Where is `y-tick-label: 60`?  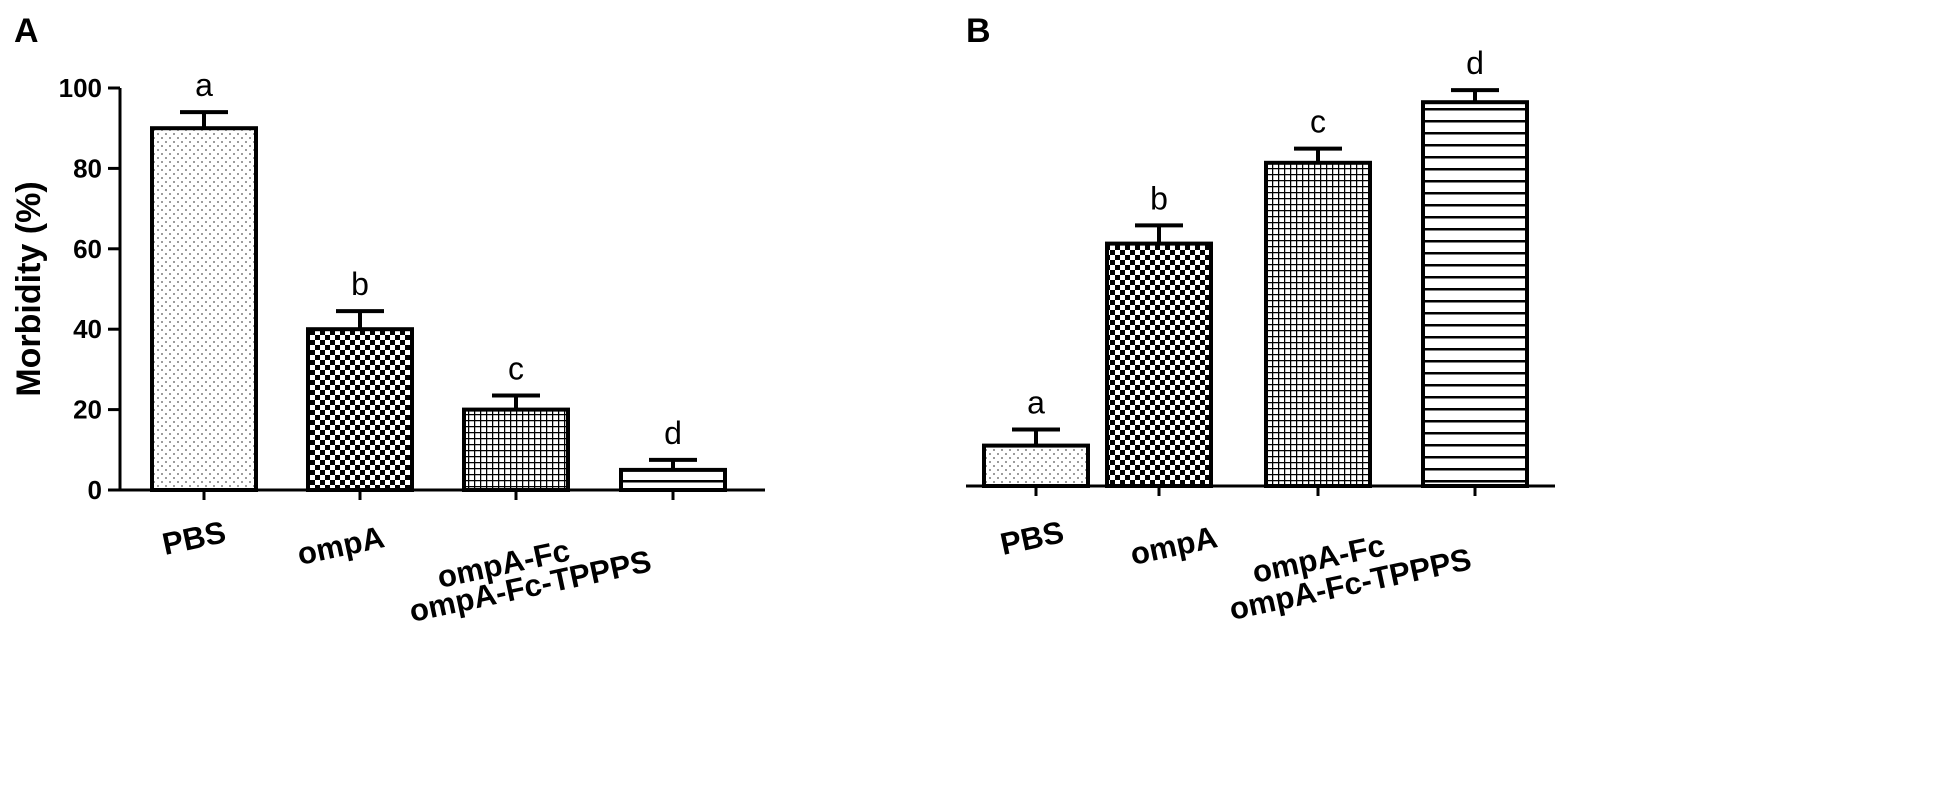 y-tick-label: 60 is located at coordinates (87, 249).